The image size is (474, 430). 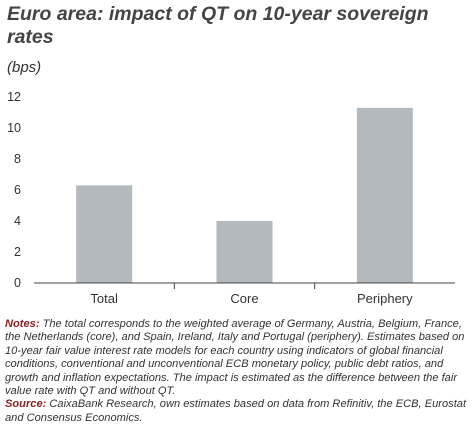 I want to click on y-tick-label: 8, so click(x=17, y=159).